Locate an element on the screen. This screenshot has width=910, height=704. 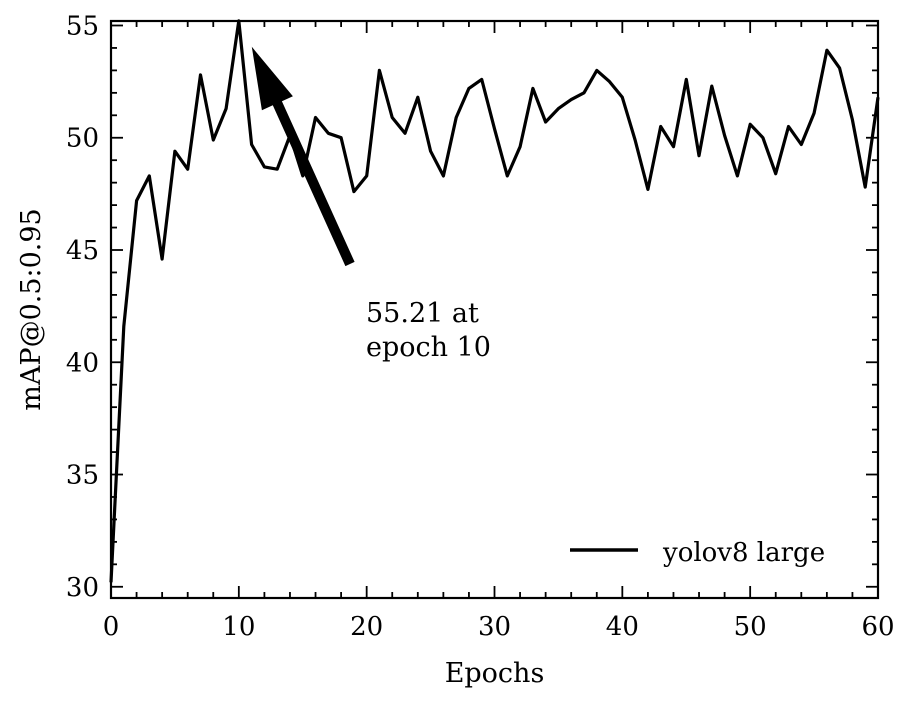
y-axis-label: mAP@0.5:0.95 is located at coordinates (31, 309).